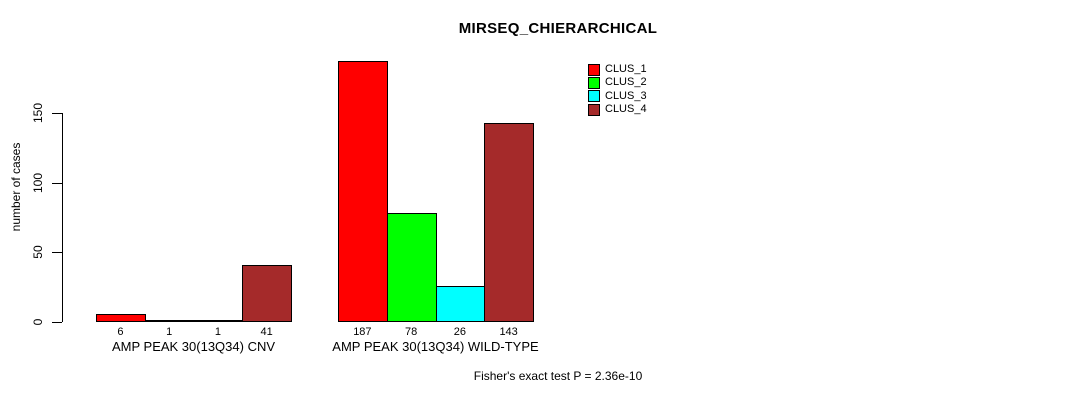  I want to click on category-label: AMP PEAK 30(13Q34) CNV, so click(193, 346).